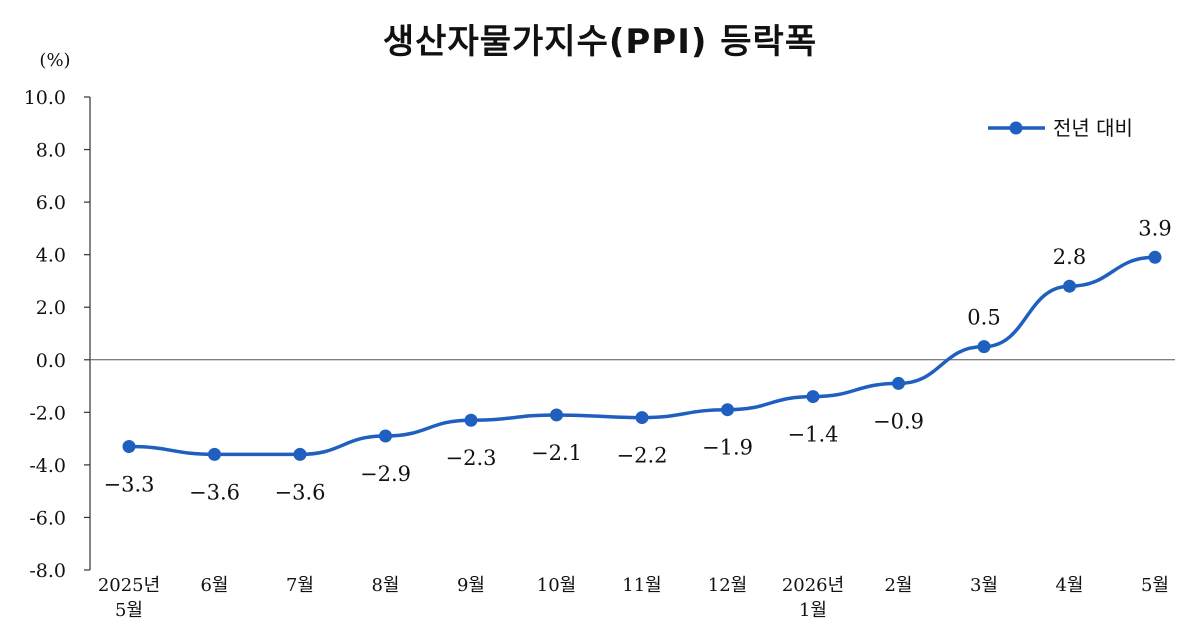  I want to click on y-tick-label: 0.0, so click(51, 361).